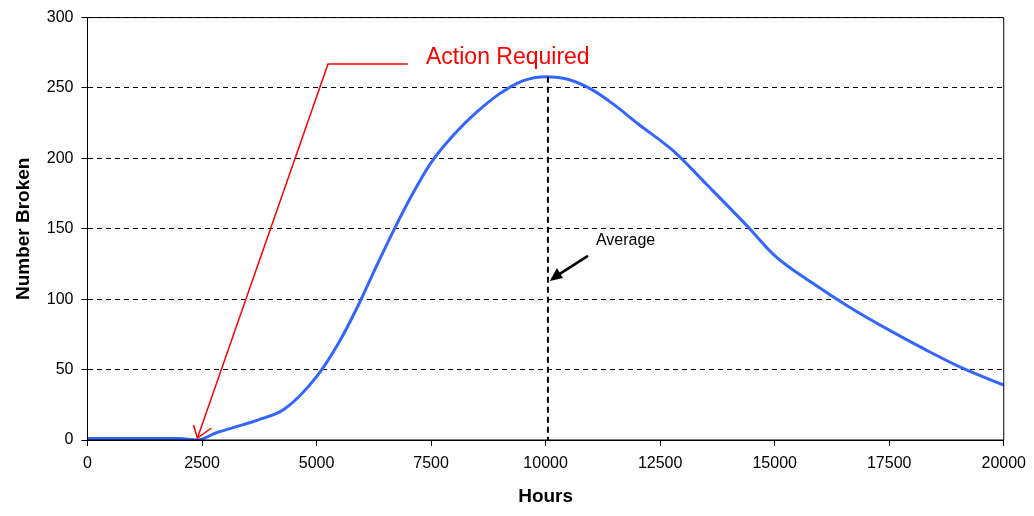 The width and height of the screenshot is (1034, 516). Describe the element at coordinates (69, 439) in the screenshot. I see `y-tick-label: 0` at that location.